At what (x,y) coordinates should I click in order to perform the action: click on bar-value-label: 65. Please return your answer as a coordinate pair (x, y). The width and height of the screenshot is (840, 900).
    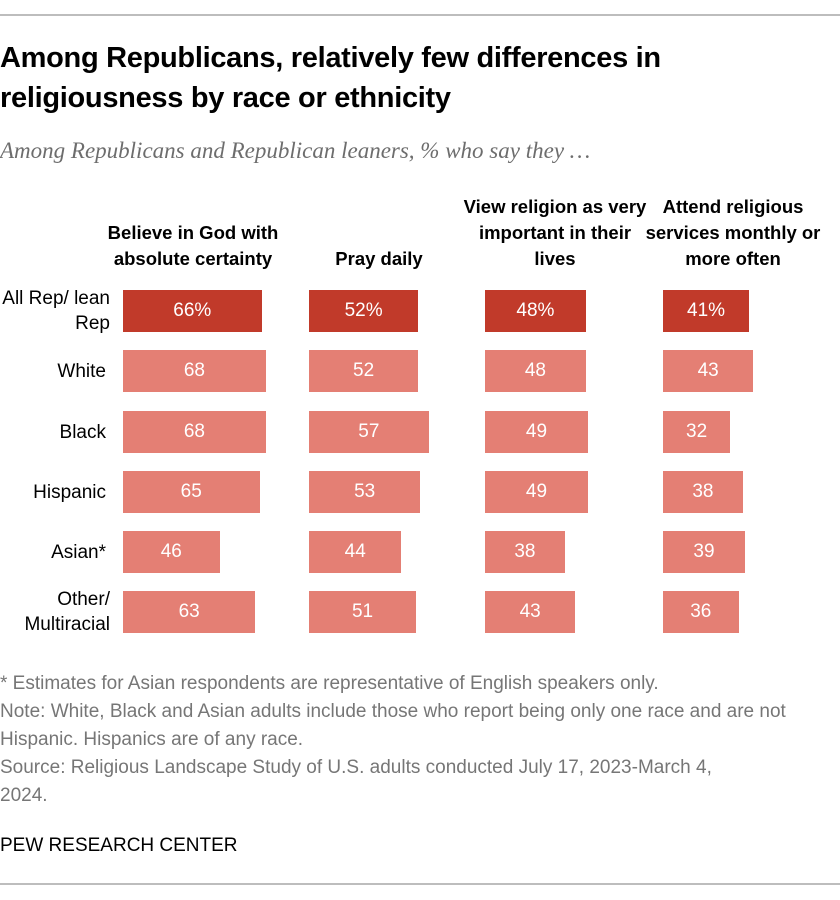
    Looking at the image, I should click on (191, 491).